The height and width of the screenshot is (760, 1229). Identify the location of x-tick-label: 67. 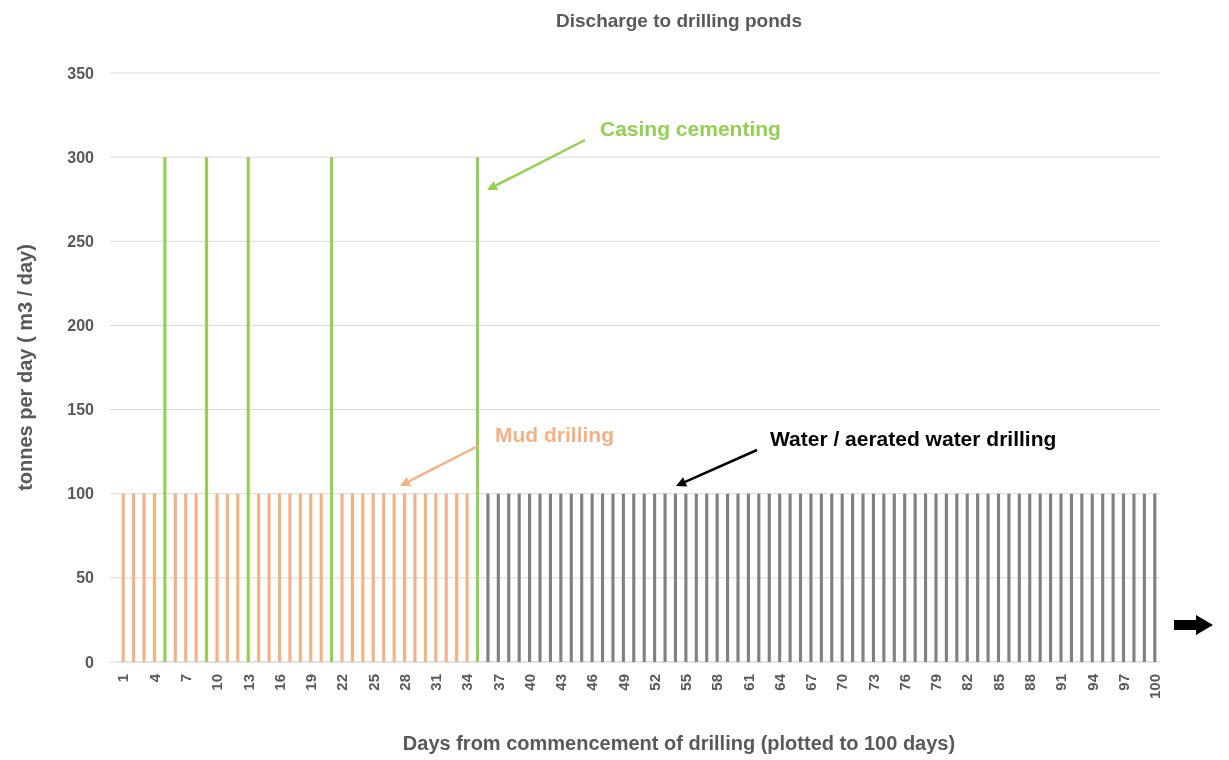
(811, 682).